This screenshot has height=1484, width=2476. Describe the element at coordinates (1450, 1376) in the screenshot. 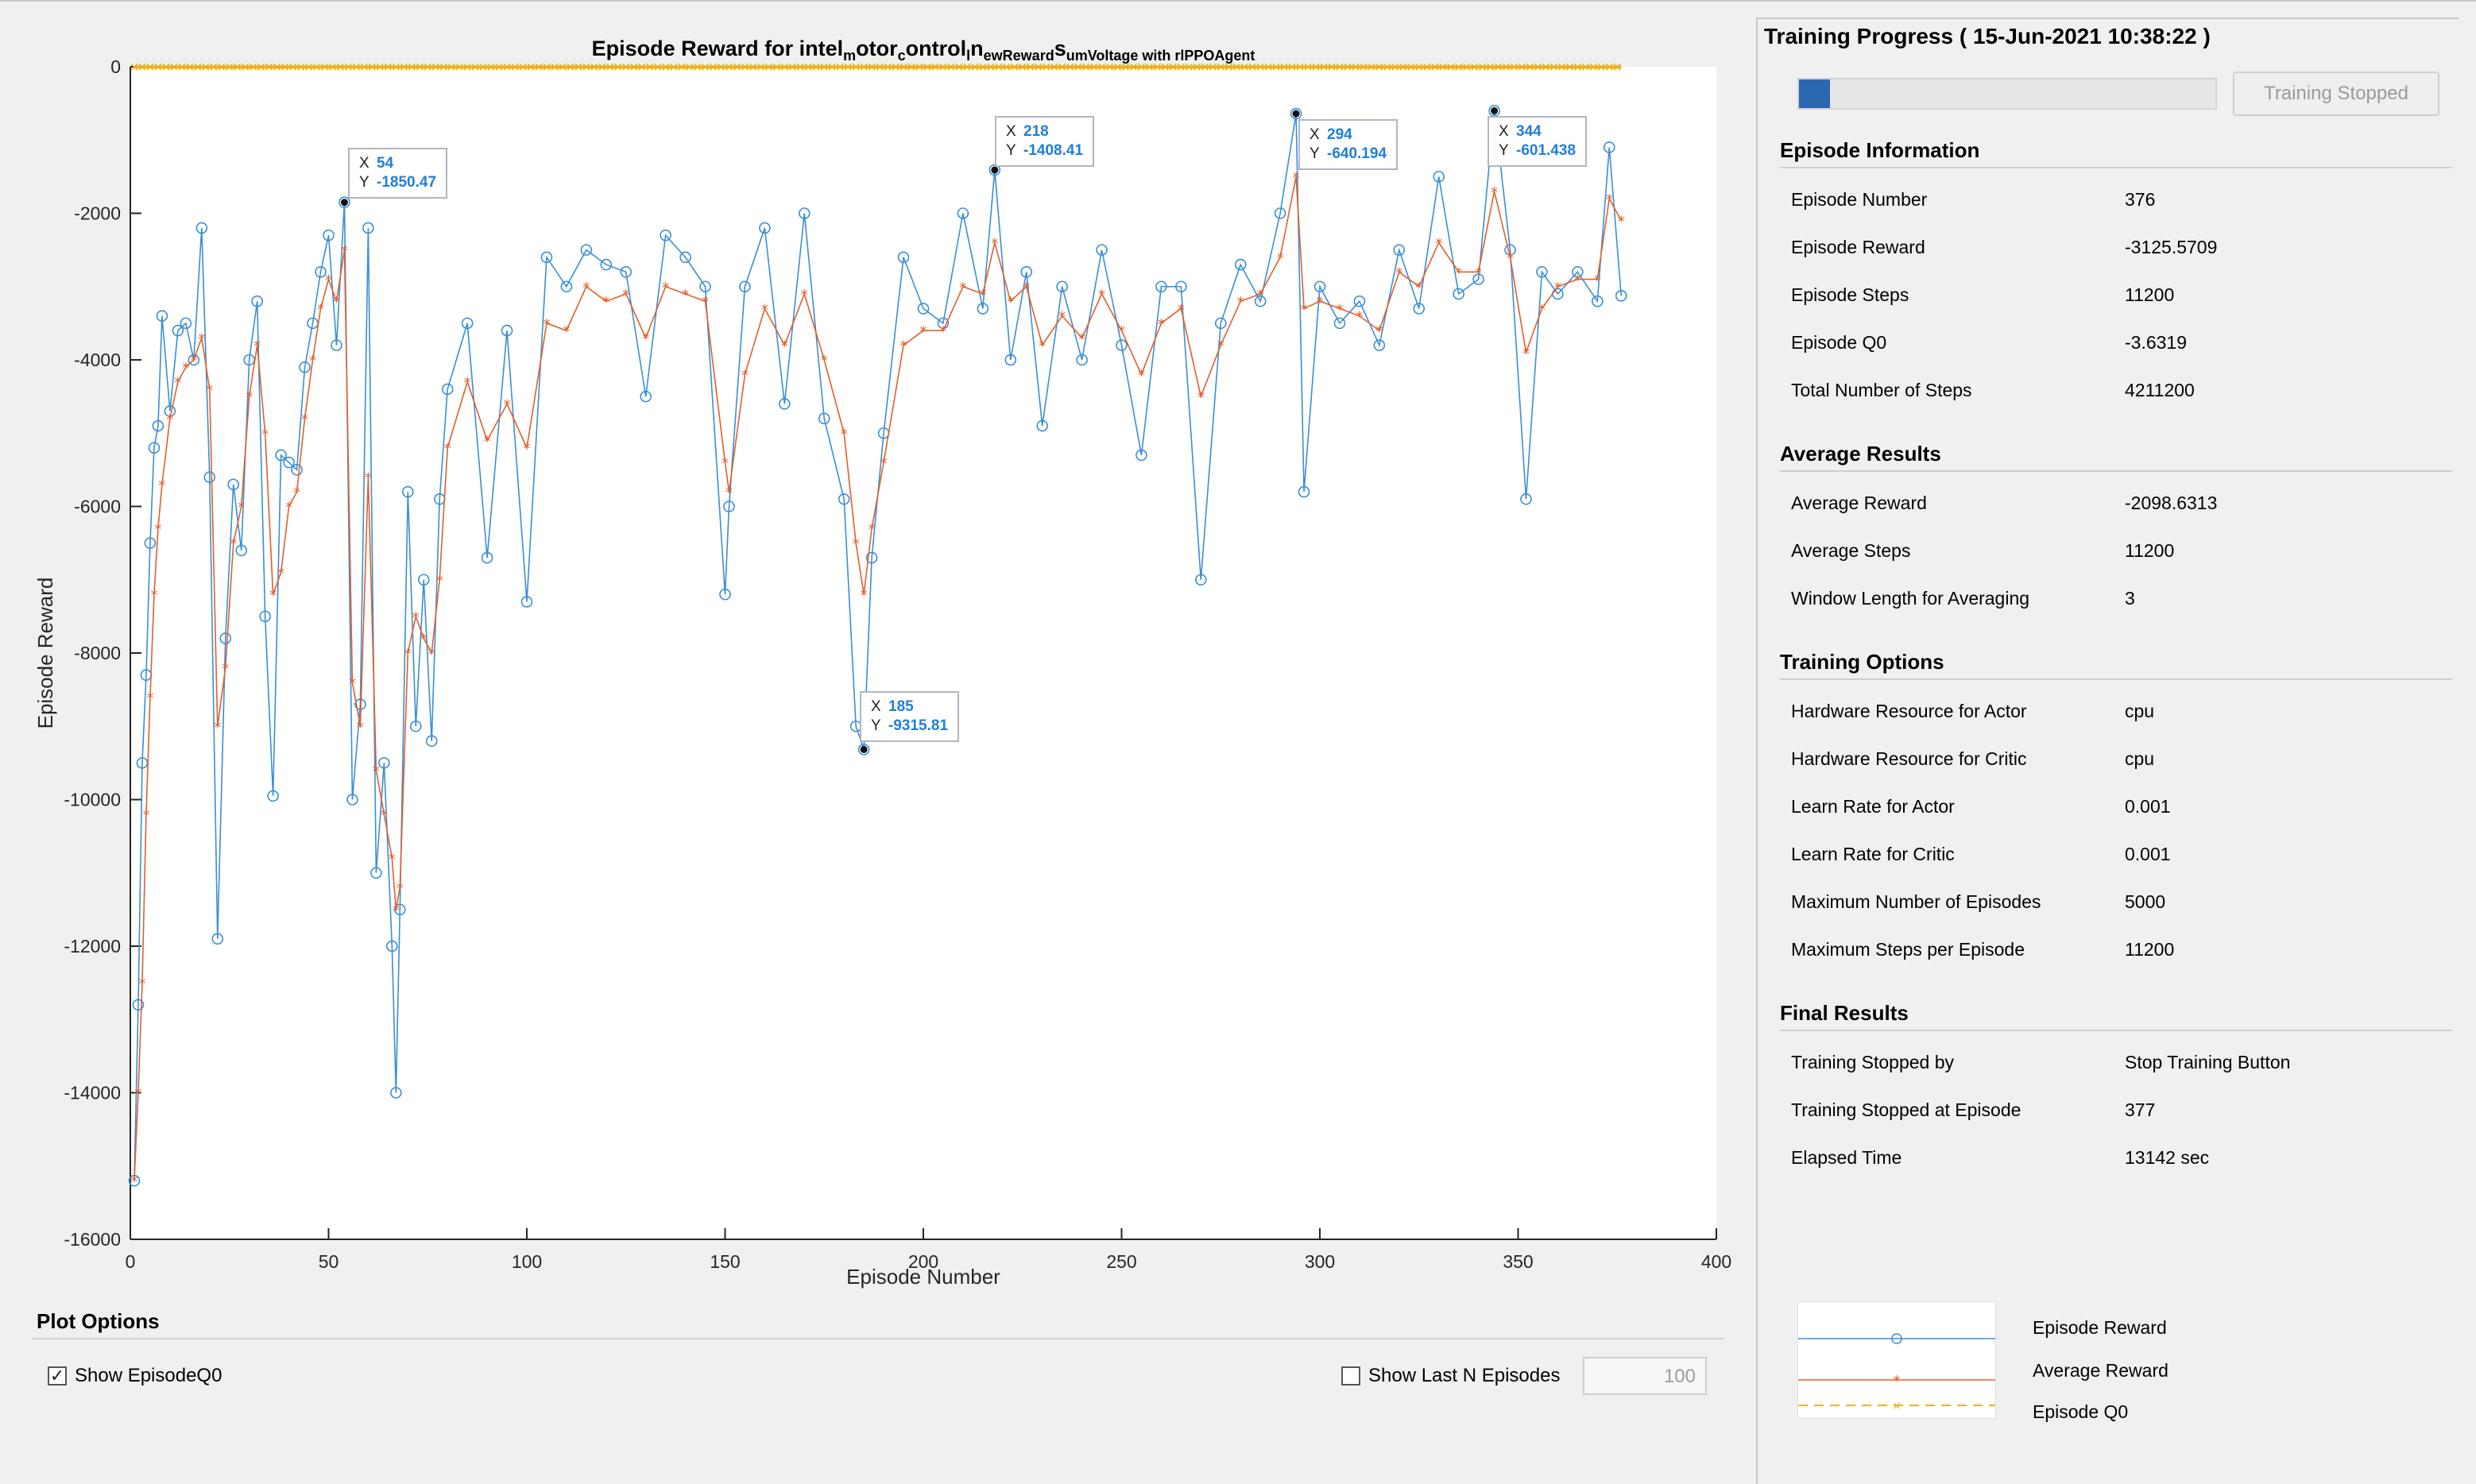

I see `show-last-n-option: Show Last N Episodes` at that location.